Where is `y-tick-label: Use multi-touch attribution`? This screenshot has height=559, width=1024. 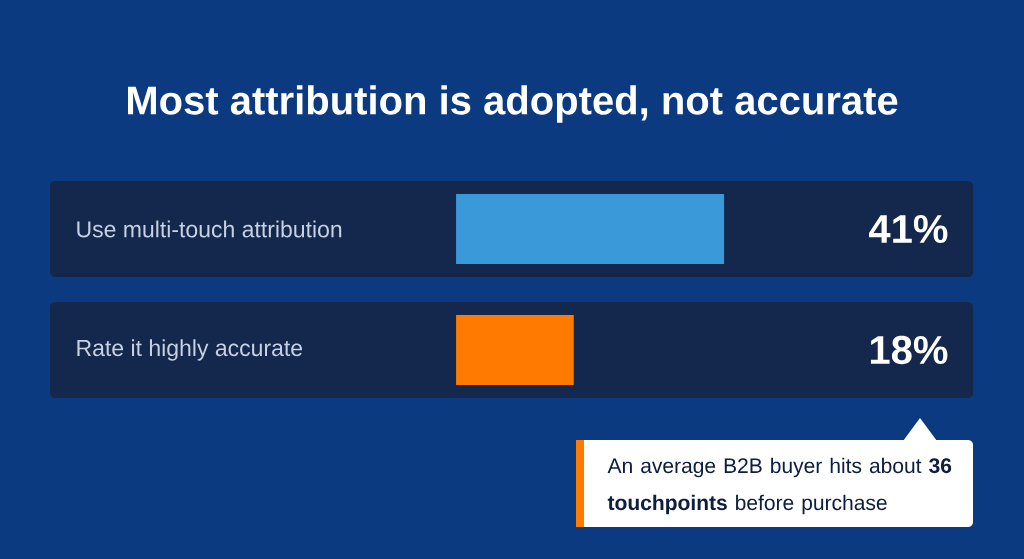
y-tick-label: Use multi-touch attribution is located at coordinates (209, 229).